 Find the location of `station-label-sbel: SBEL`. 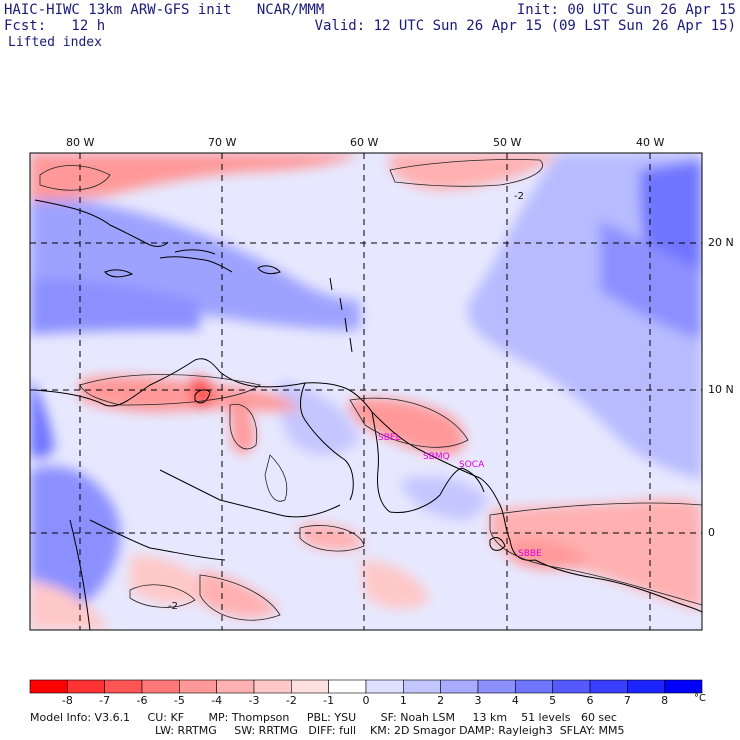

station-label-sbel: SBEL is located at coordinates (389, 438).